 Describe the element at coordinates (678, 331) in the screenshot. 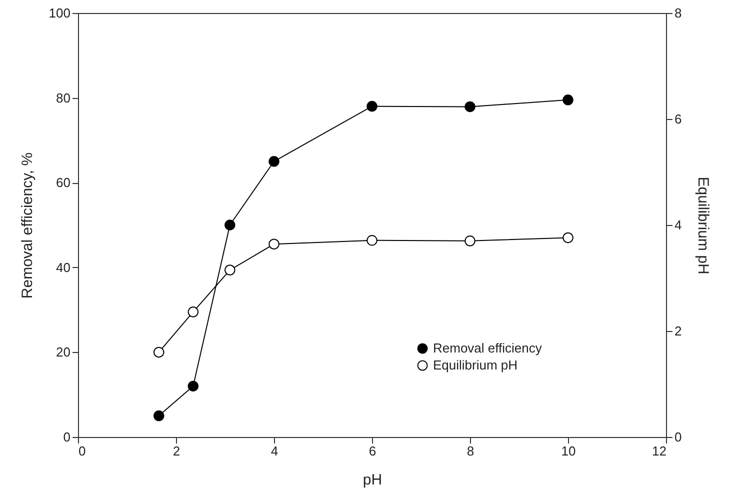

I see `y2-tick-label: 2` at that location.